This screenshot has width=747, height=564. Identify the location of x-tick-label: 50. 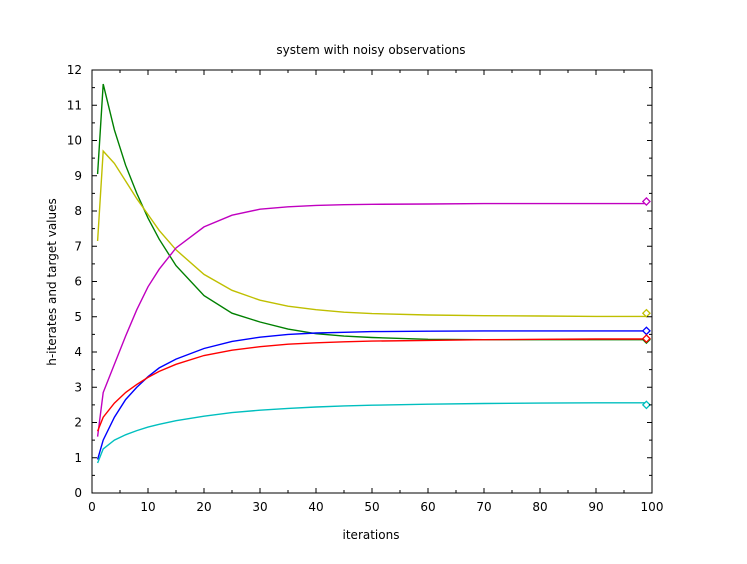
(371, 507).